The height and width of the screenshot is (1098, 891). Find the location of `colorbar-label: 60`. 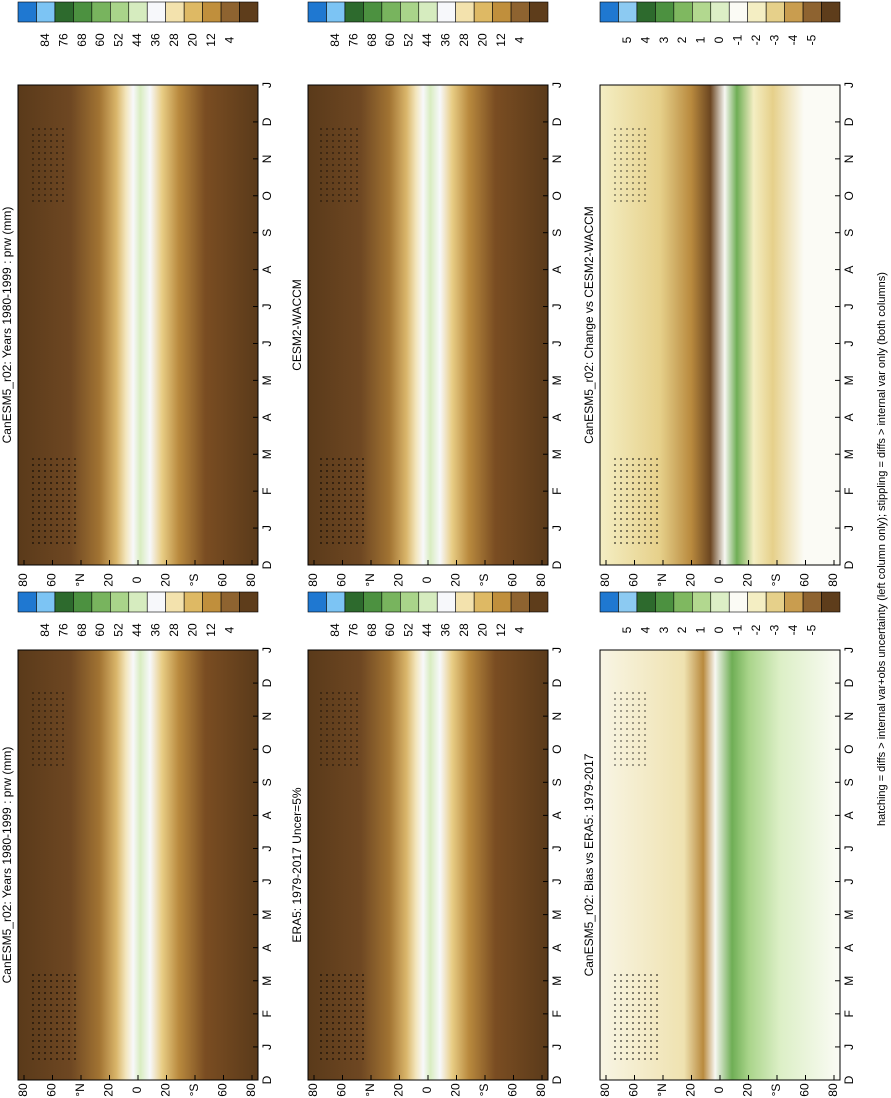

colorbar-label: 60 is located at coordinates (390, 630).